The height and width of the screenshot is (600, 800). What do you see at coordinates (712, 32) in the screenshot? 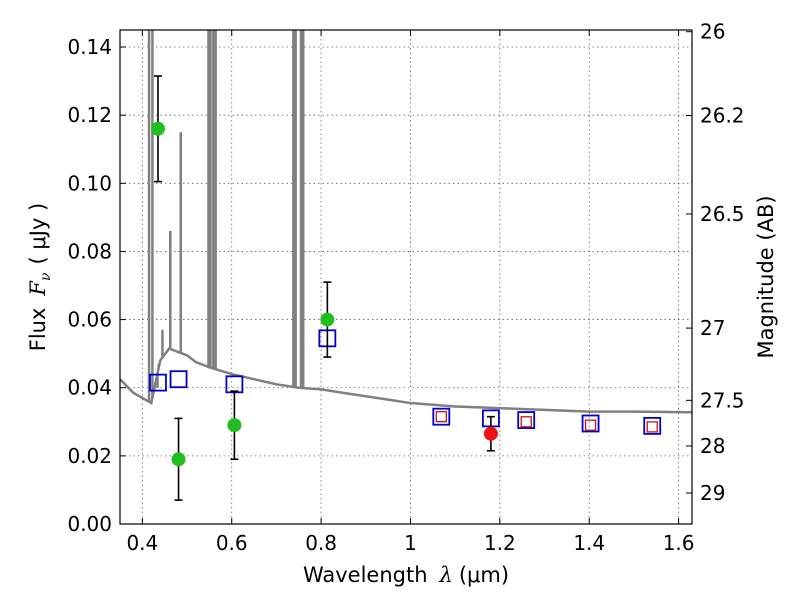
I see `y2-tick-label: 26` at bounding box center [712, 32].